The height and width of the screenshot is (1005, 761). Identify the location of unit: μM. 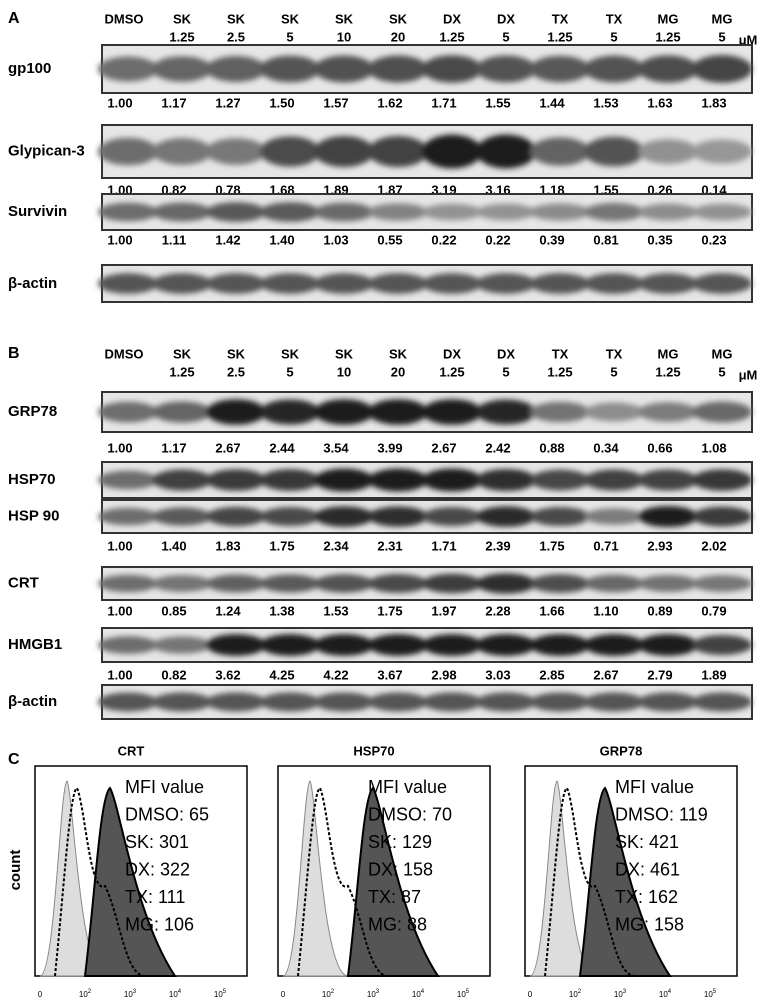
(748, 374).